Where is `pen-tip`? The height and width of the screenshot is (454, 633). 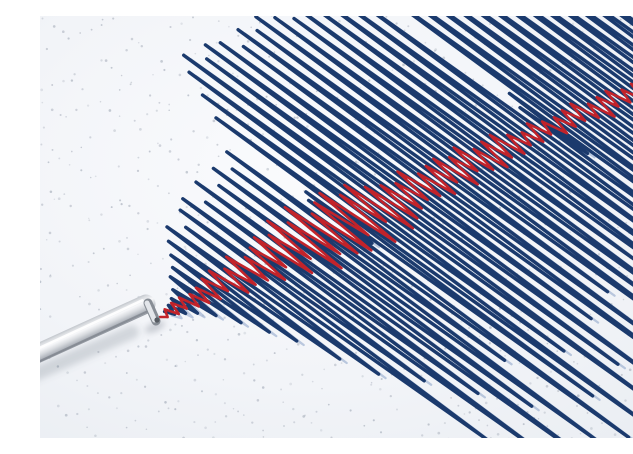 pen-tip is located at coordinates (156, 319).